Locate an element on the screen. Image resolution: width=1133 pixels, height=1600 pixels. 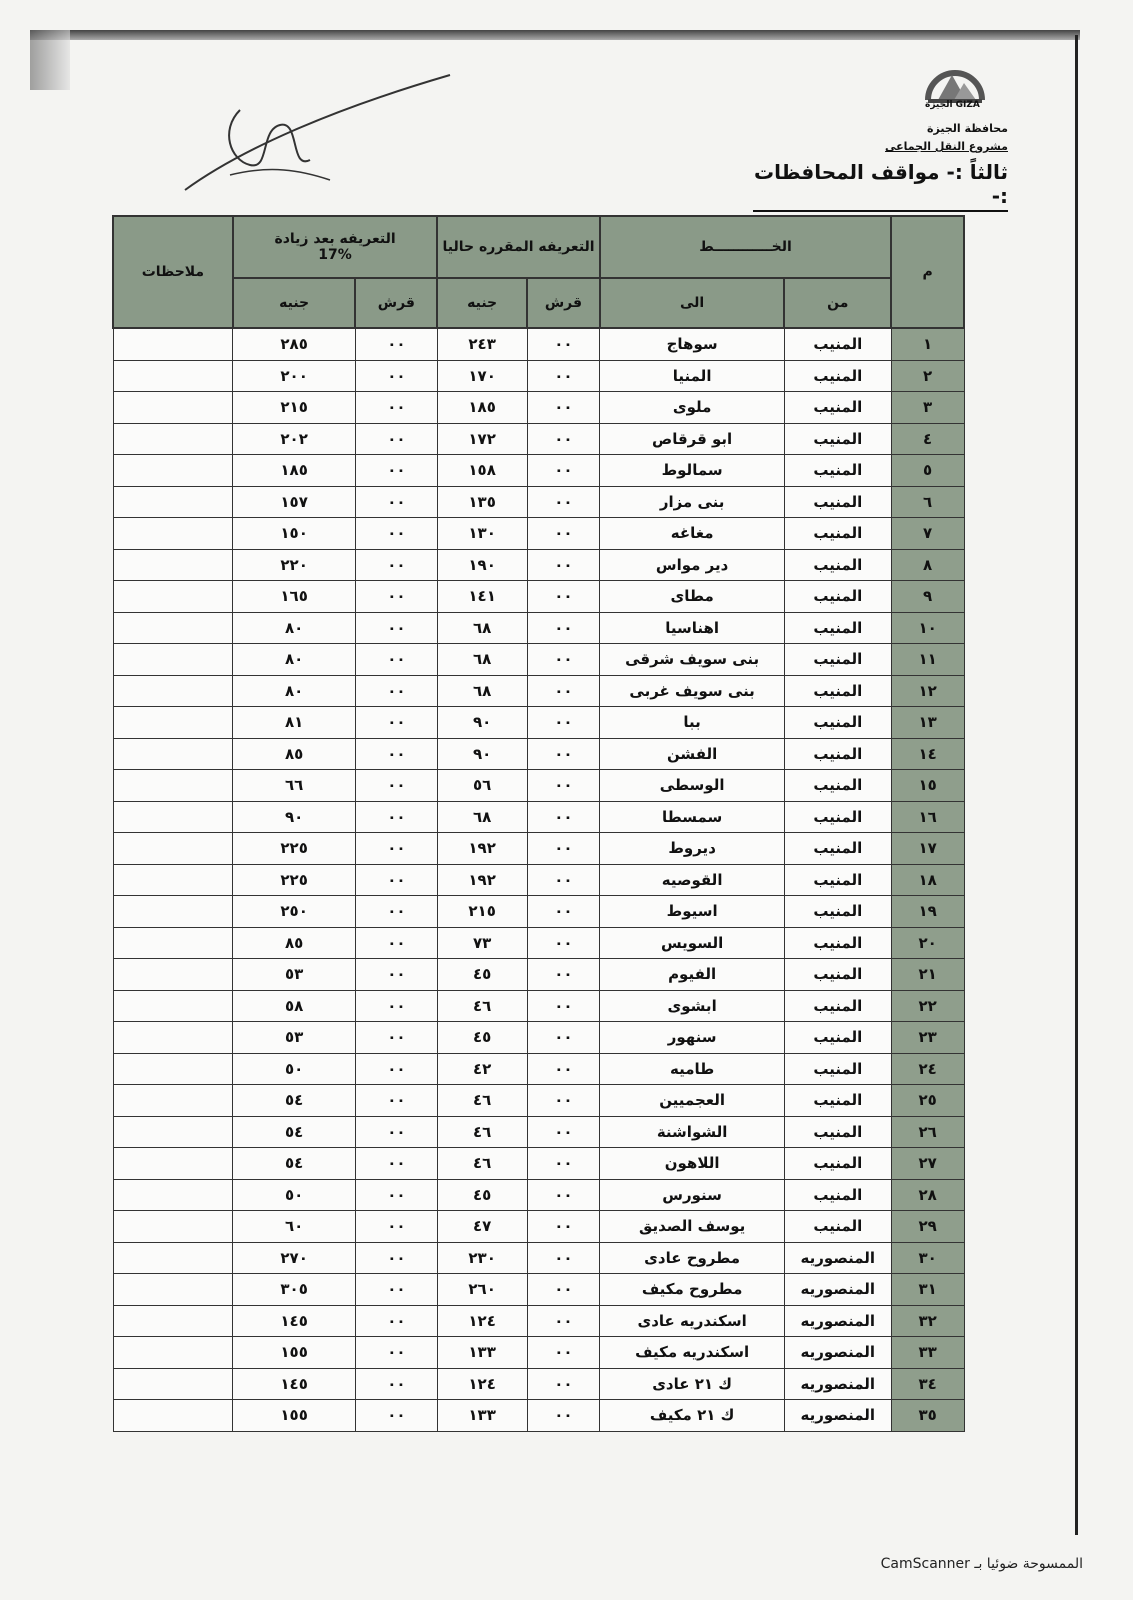
to-cell: بنى سويف غربى is located at coordinates (692, 690).